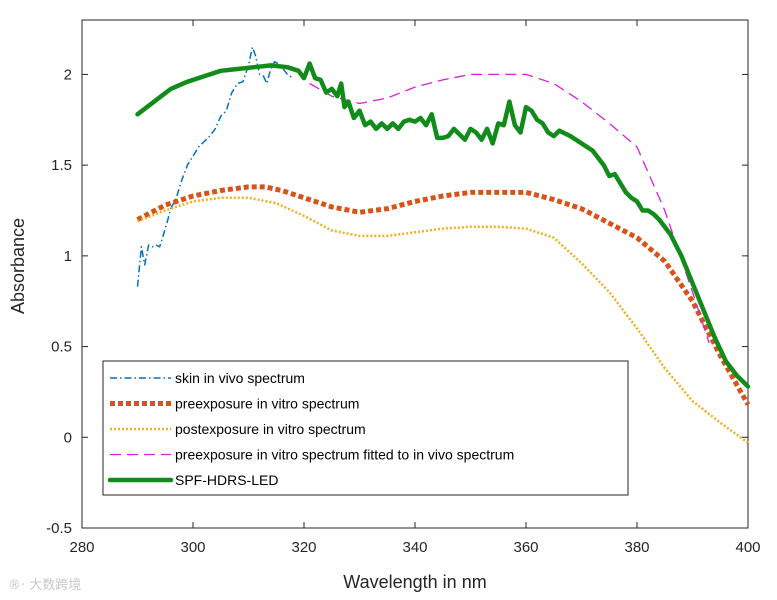 This screenshot has width=777, height=600. Describe the element at coordinates (636, 547) in the screenshot. I see `x-tick-label: 380` at that location.